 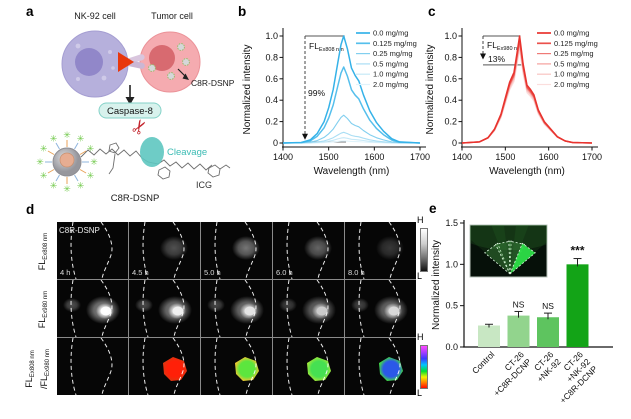 I want to click on x-tick-label: 1400, so click(x=462, y=157).